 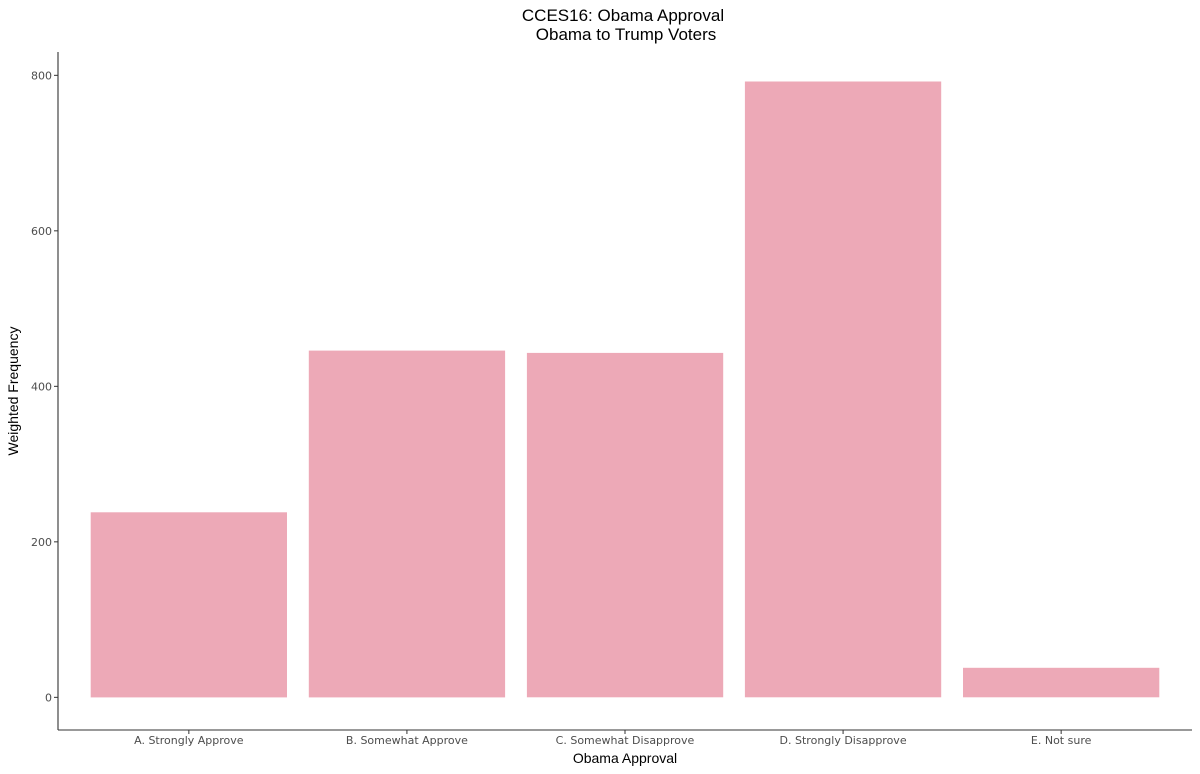 I want to click on x-axis-title: Obama Approval, so click(x=625, y=758).